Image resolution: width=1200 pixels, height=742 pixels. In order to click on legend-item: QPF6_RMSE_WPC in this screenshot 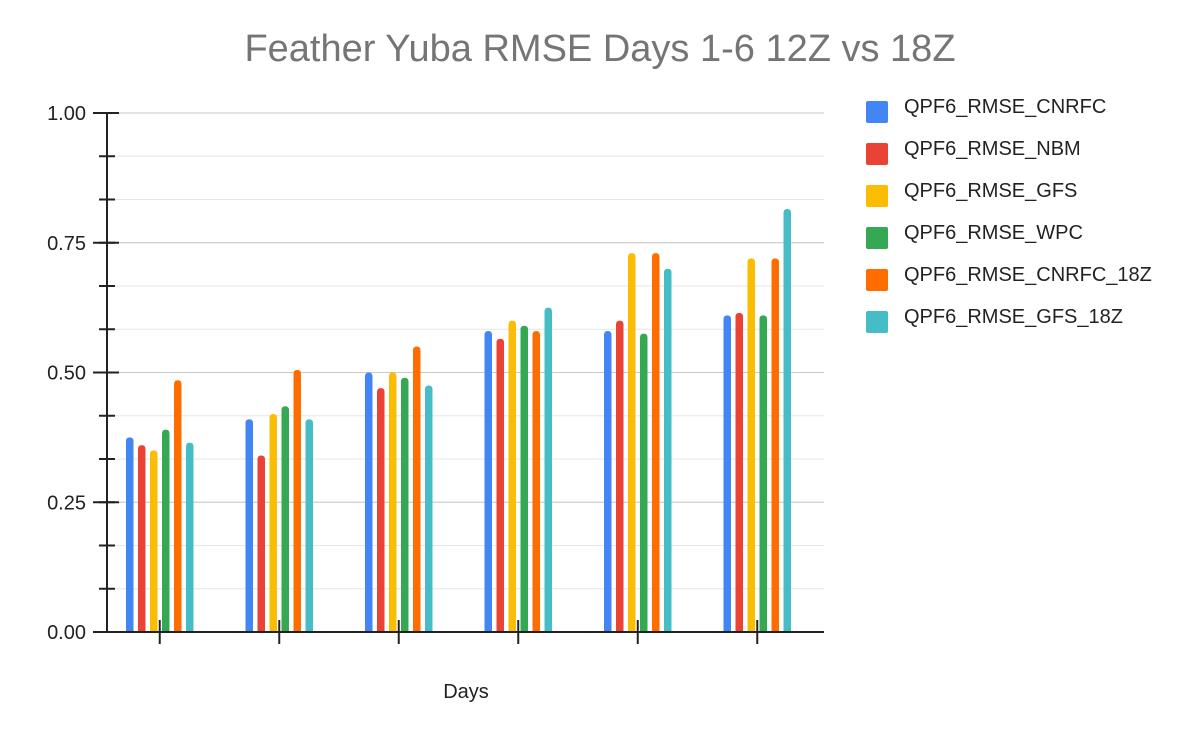, I will do `click(1016, 235)`.